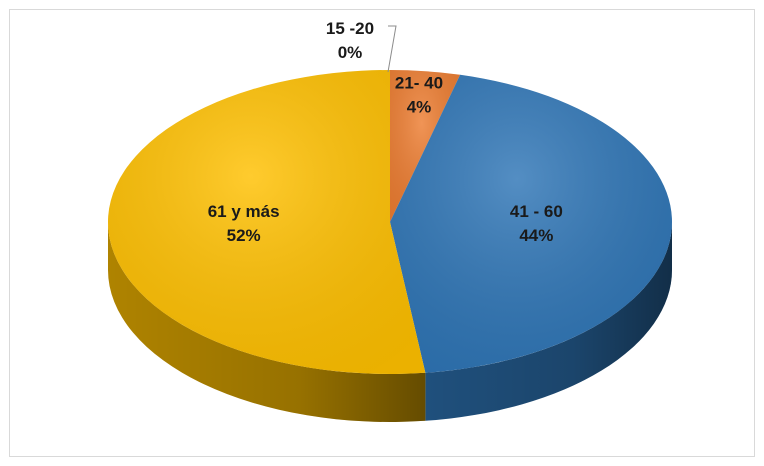  I want to click on data-label-category: 41 - 60, so click(536, 211).